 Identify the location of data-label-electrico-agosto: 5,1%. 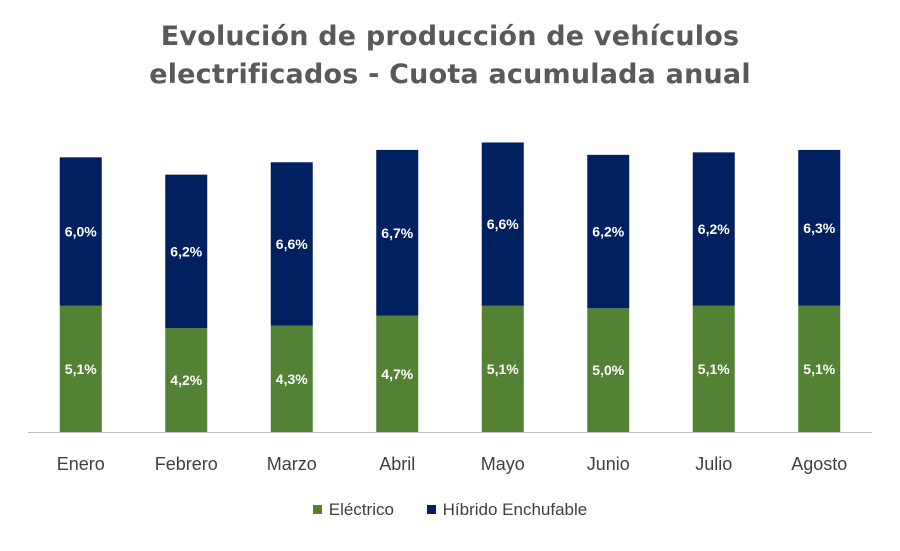
(819, 369).